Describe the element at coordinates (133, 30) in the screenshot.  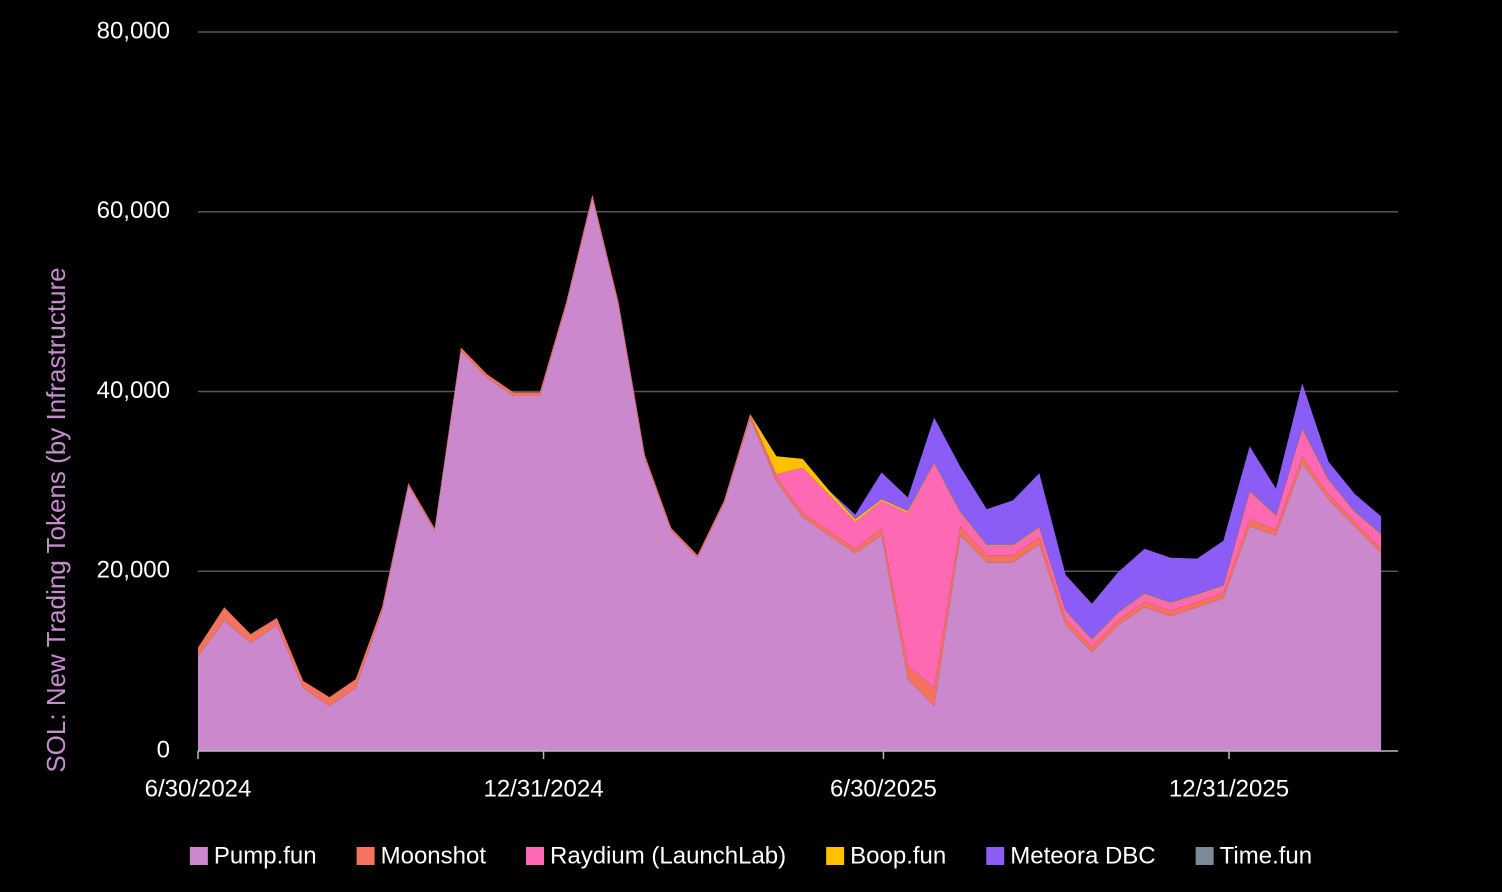
I see `y-tick-label: 80,000` at that location.